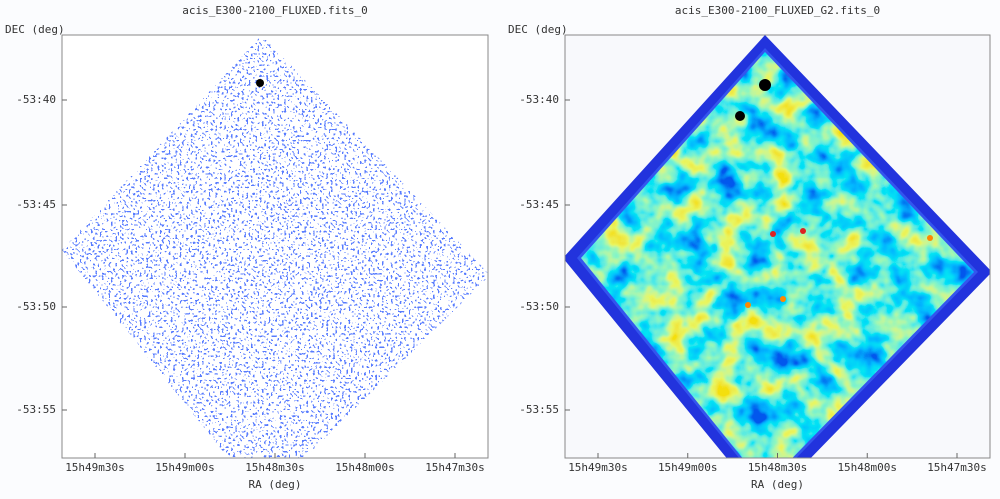 The height and width of the screenshot is (499, 1000). What do you see at coordinates (274, 10) in the screenshot?
I see `panel-title: acis_E300-2100_FLUXED.fits_0` at bounding box center [274, 10].